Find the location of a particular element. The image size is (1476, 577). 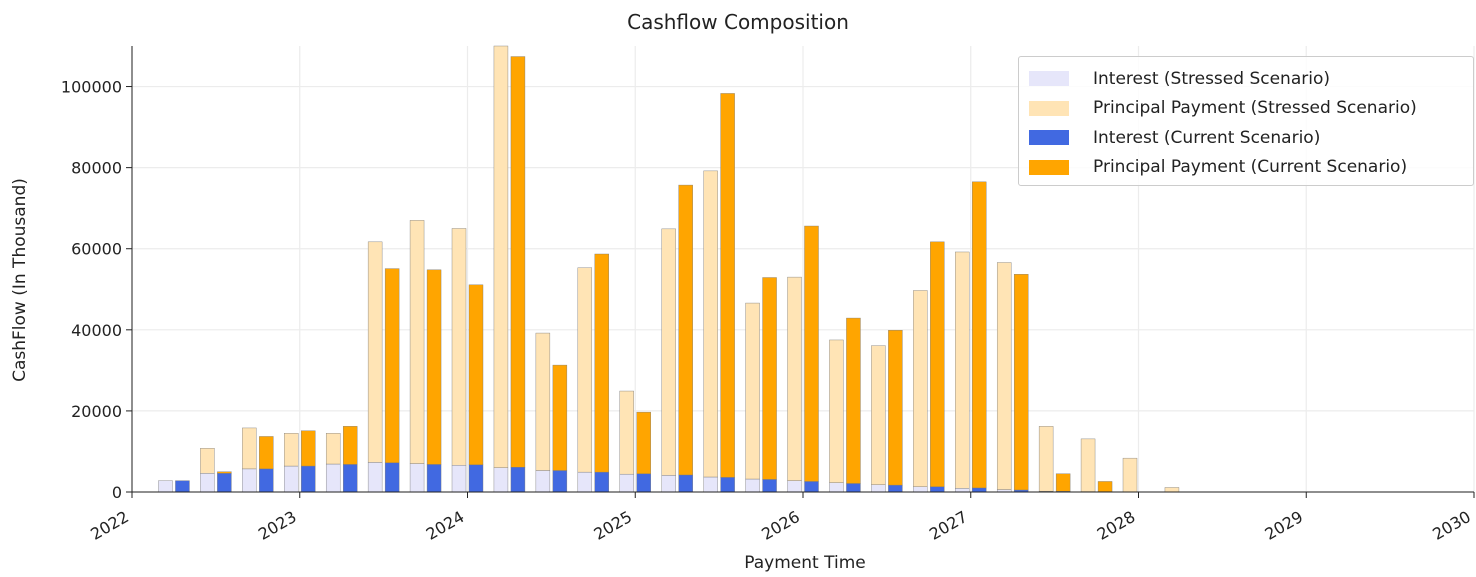

legend-label: Principal Payment (Current Scenario) is located at coordinates (1250, 167).